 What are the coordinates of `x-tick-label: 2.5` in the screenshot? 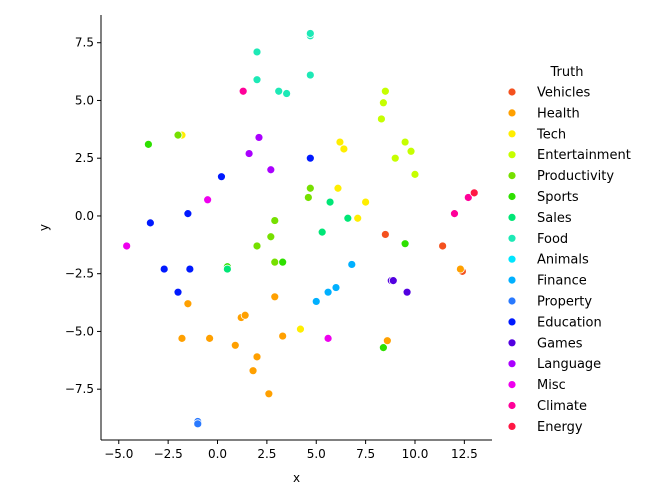 It's located at (266, 454).